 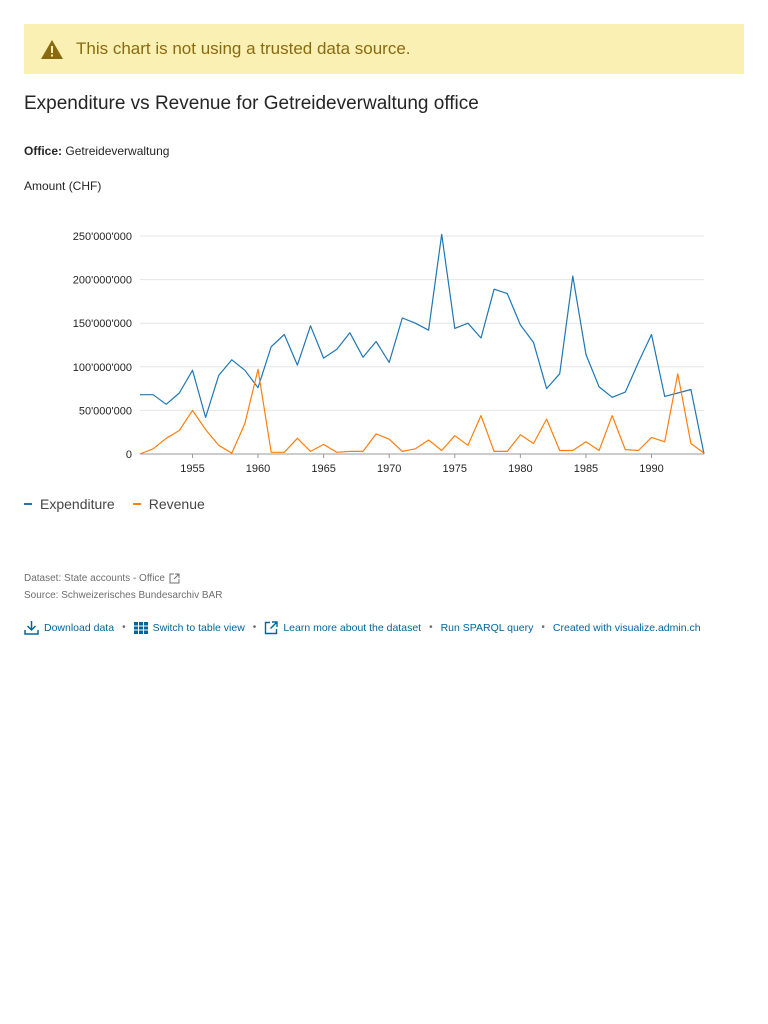 I want to click on y-tick-label: 100'000'000, so click(x=102, y=368).